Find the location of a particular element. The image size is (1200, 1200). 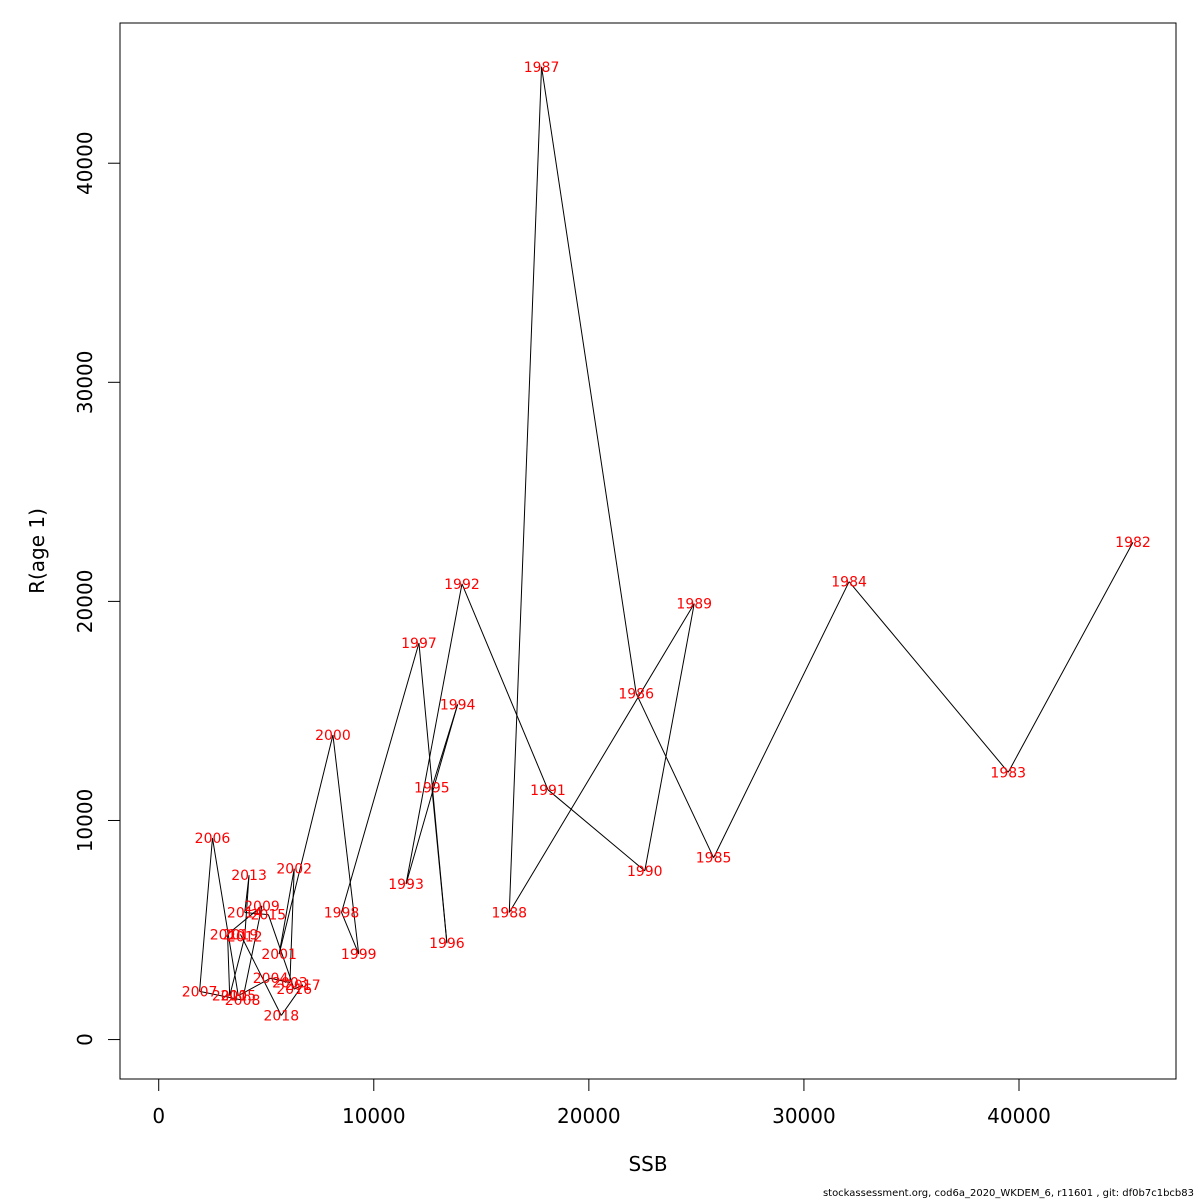

segment-2018-2019 is located at coordinates (260, 975).